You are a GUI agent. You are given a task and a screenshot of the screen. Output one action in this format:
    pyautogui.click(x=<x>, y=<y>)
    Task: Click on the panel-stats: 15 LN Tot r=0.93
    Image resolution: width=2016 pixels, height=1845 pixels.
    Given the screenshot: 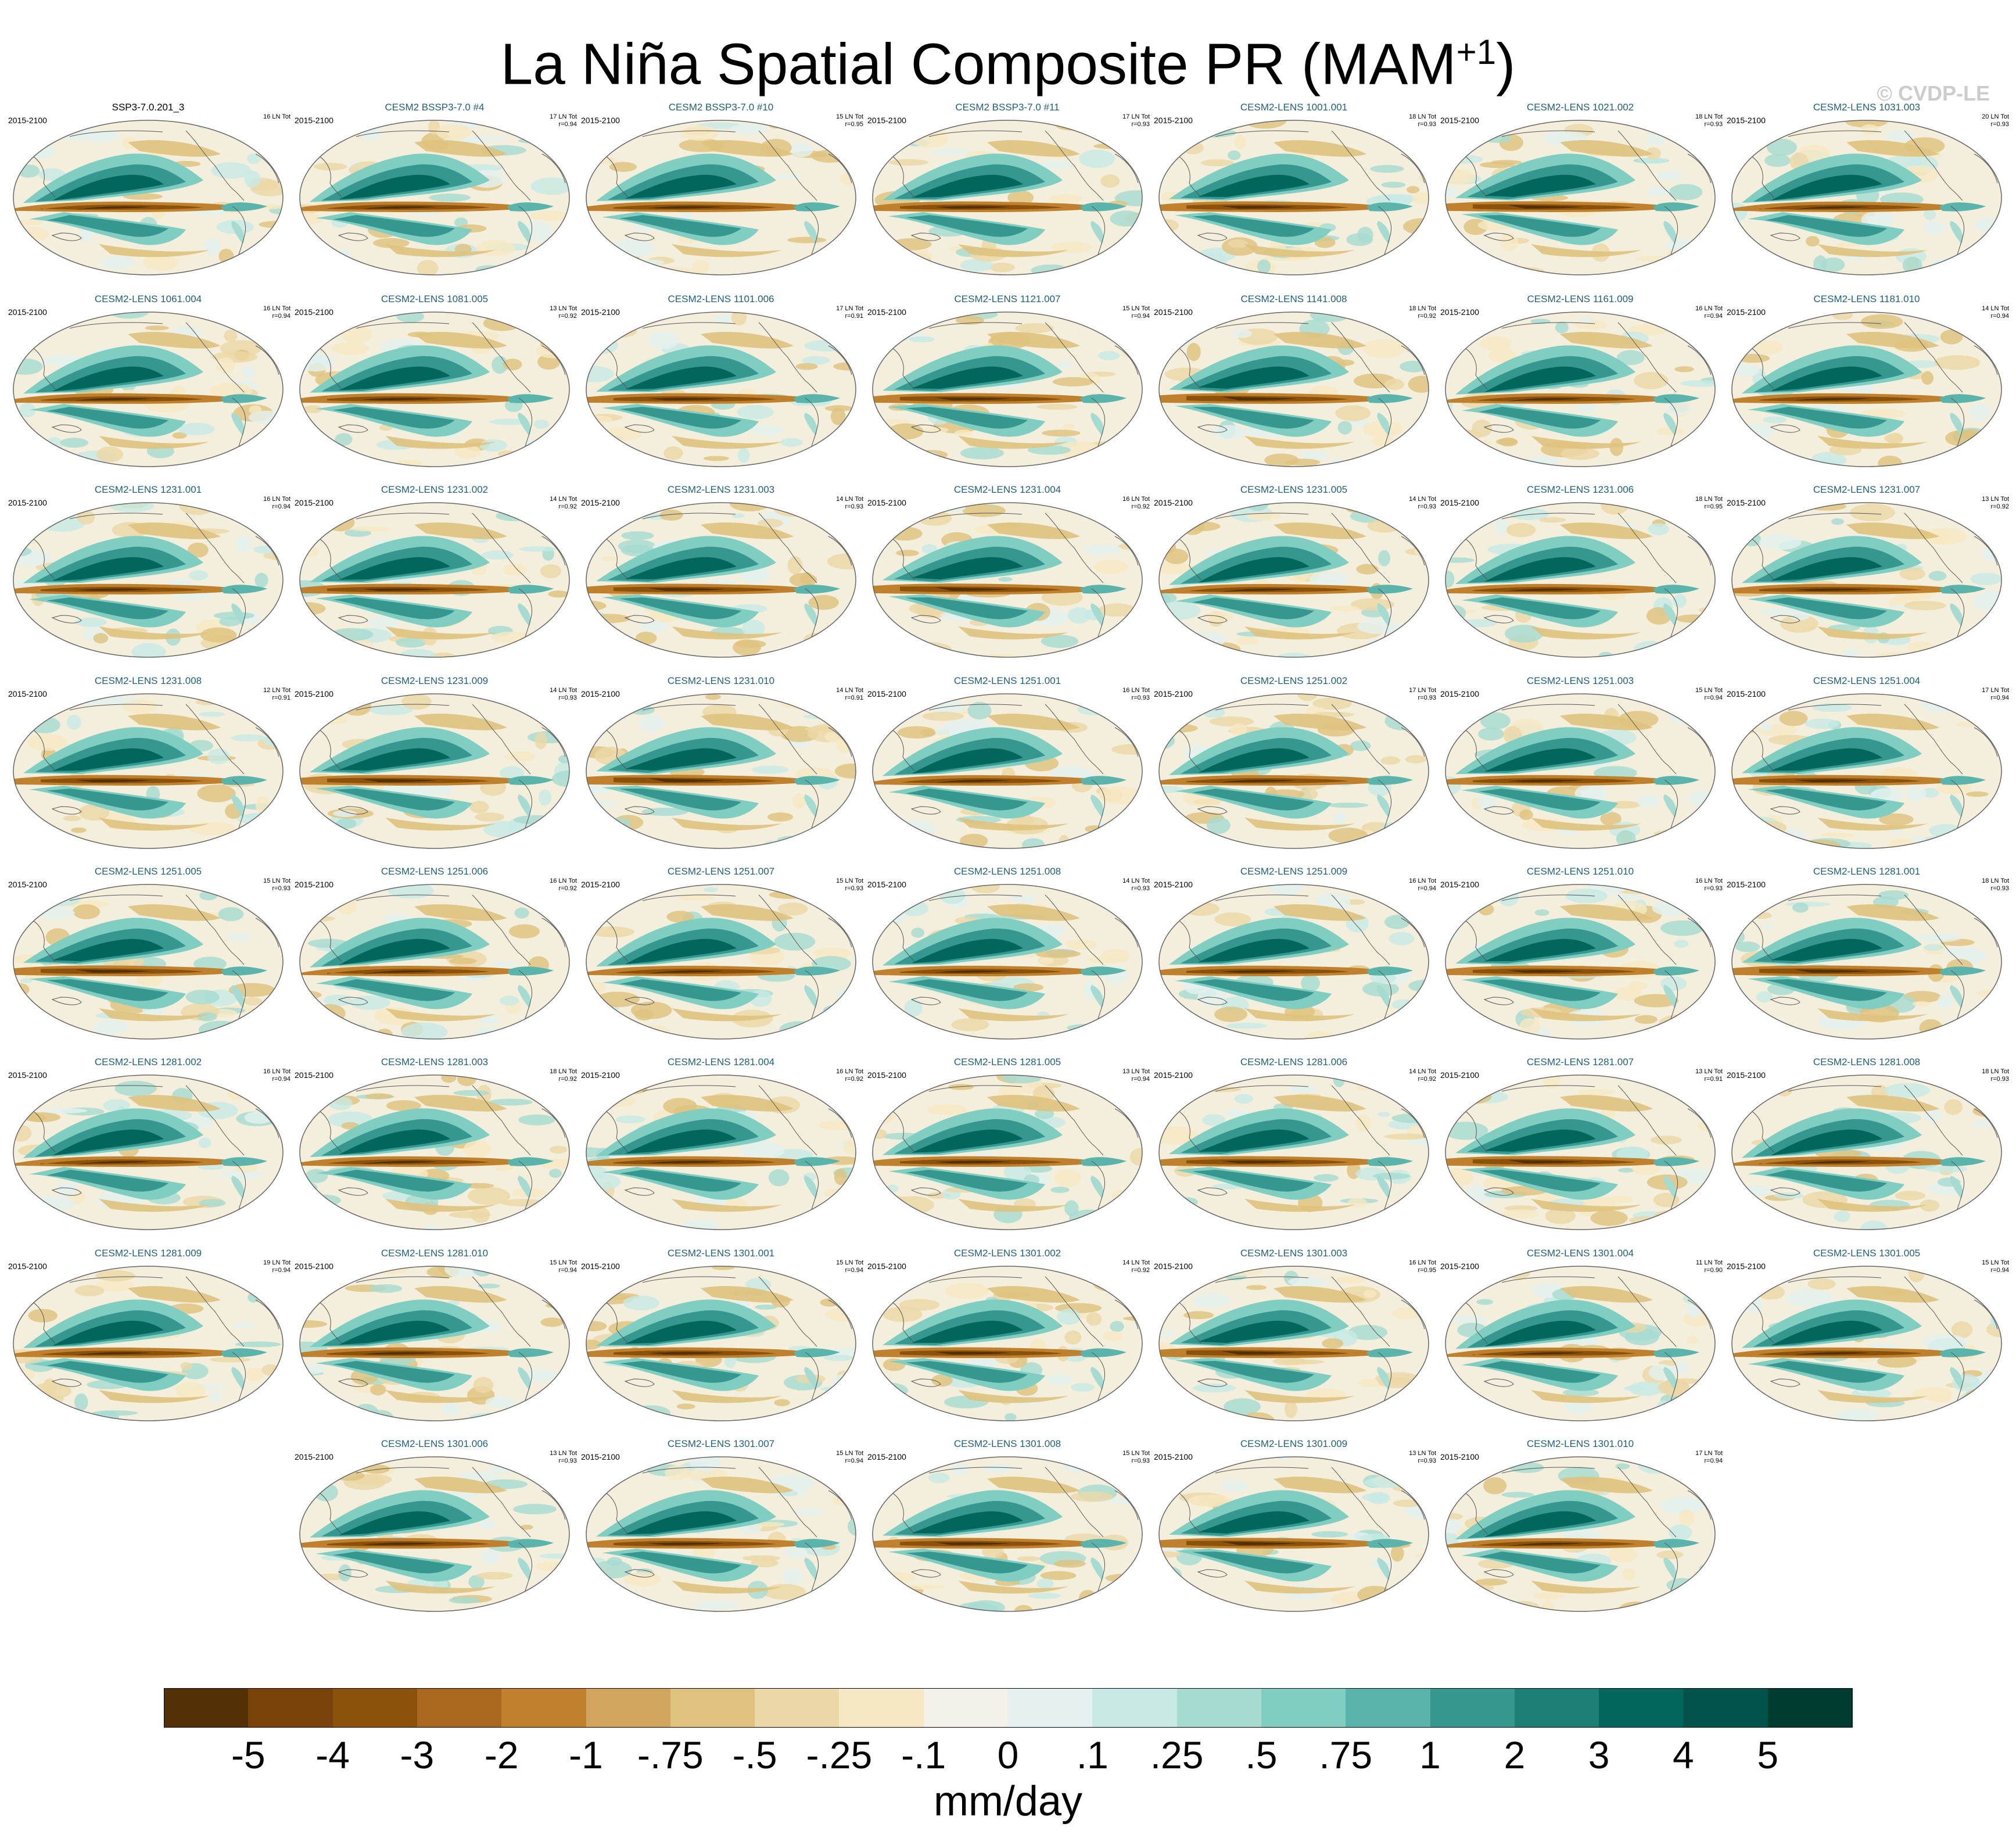 What is the action you would take?
    pyautogui.click(x=849, y=885)
    